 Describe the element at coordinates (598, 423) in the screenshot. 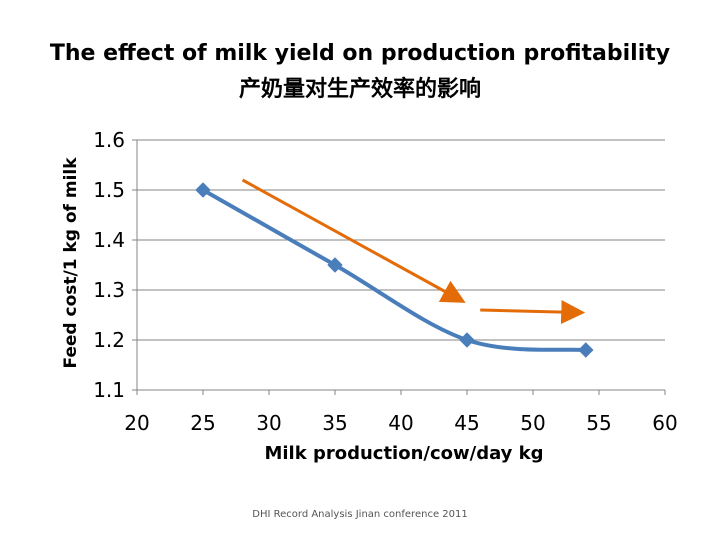

I see `x-tick-label-7: 55` at that location.